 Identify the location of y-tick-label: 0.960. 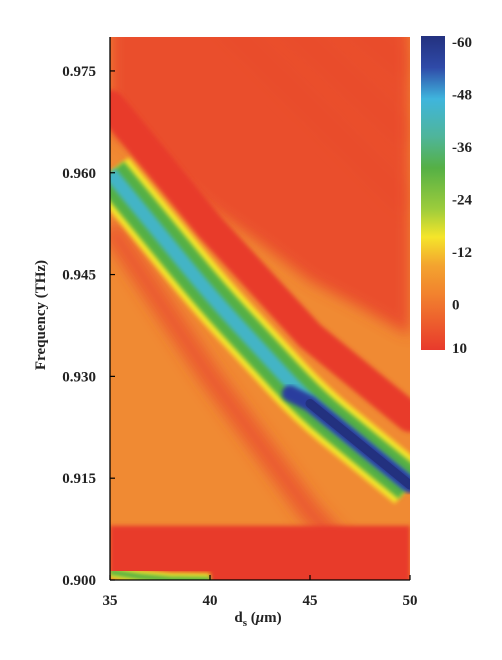
(79, 174).